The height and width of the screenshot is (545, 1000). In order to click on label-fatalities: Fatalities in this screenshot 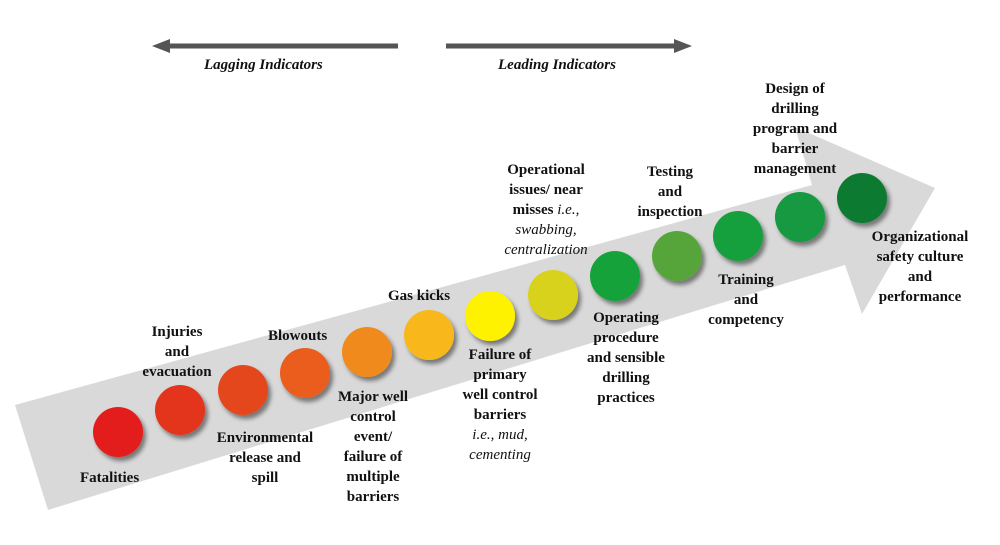, I will do `click(110, 478)`.